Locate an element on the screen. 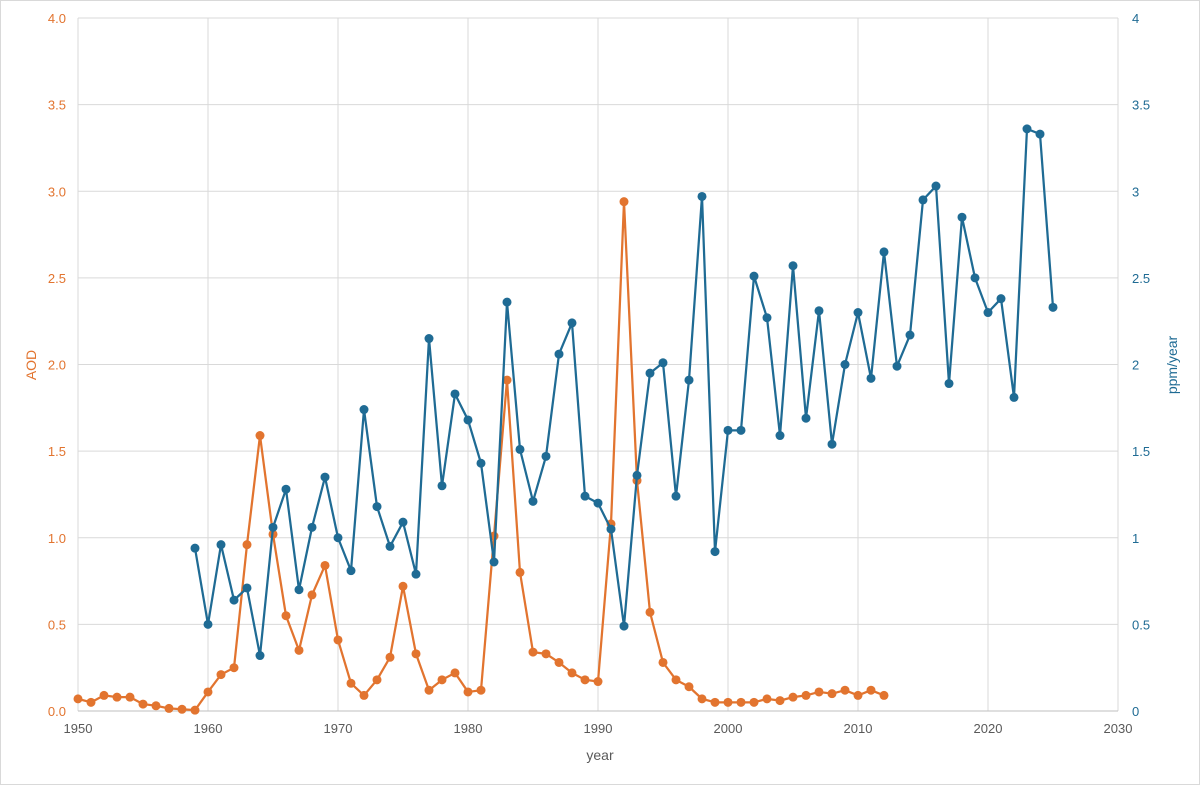 This screenshot has width=1200, height=785. y-left-tick-label: 2.0 is located at coordinates (57, 365).